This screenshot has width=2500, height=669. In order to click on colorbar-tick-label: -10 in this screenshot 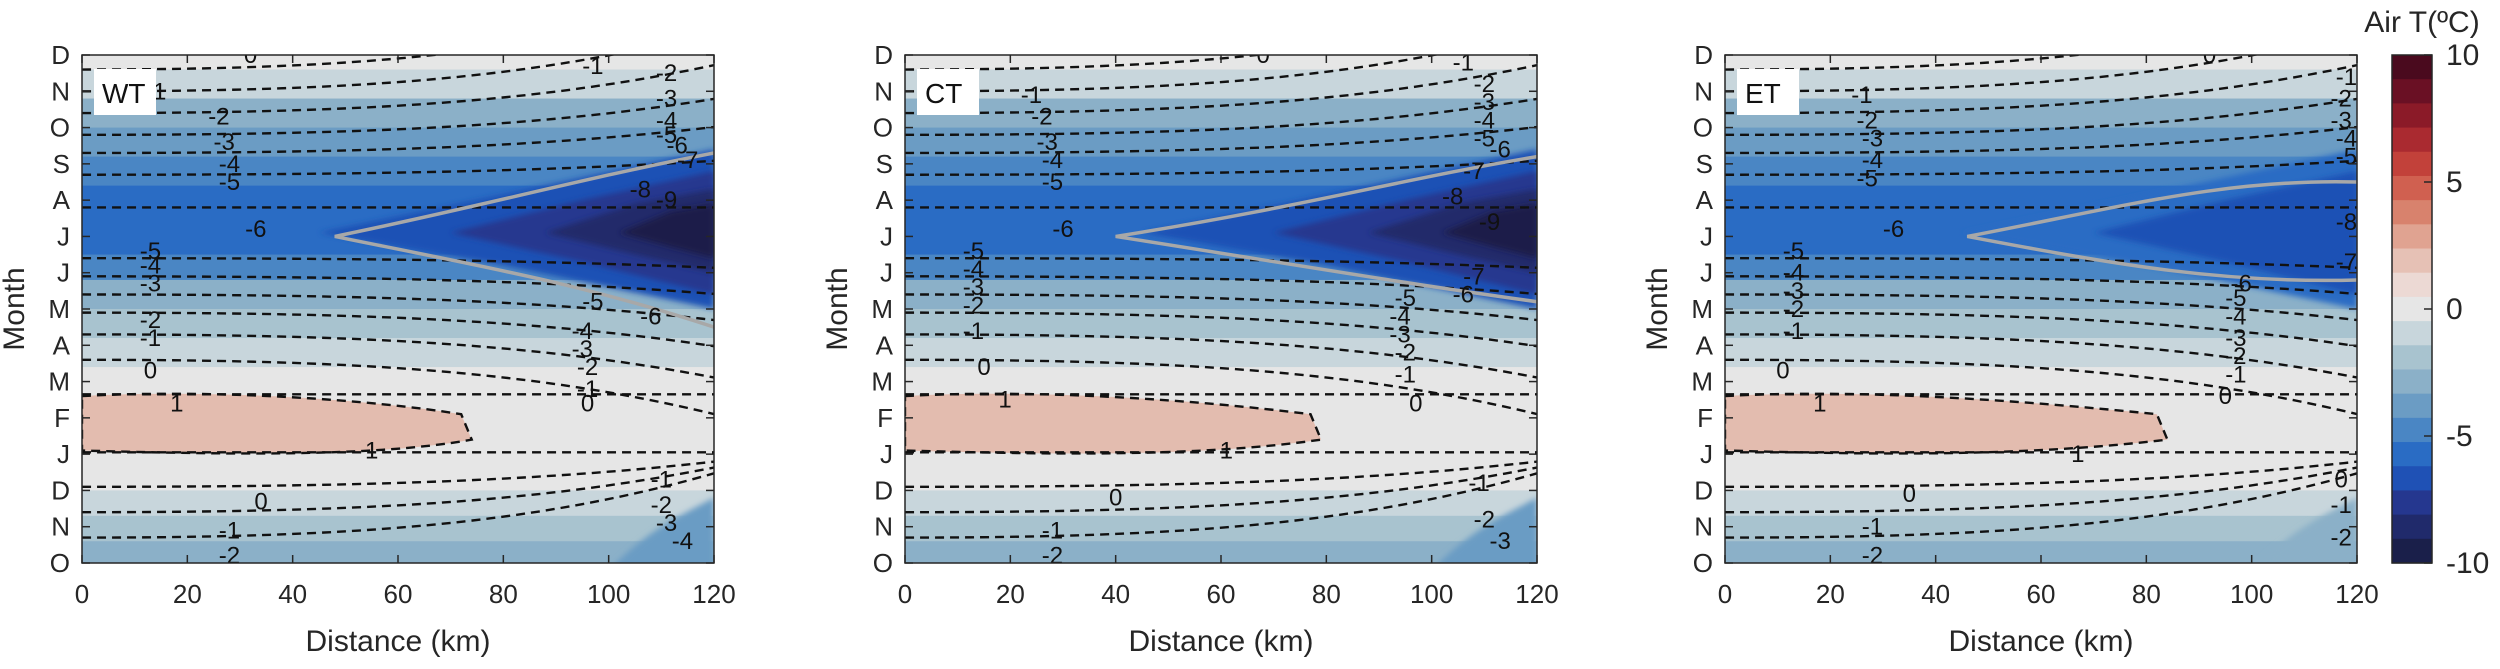, I will do `click(2467, 563)`.